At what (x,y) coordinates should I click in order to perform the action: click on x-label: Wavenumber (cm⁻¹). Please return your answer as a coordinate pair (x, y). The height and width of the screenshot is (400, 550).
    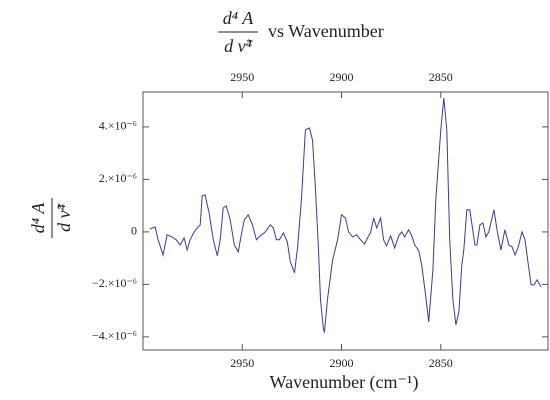
    Looking at the image, I should click on (344, 382).